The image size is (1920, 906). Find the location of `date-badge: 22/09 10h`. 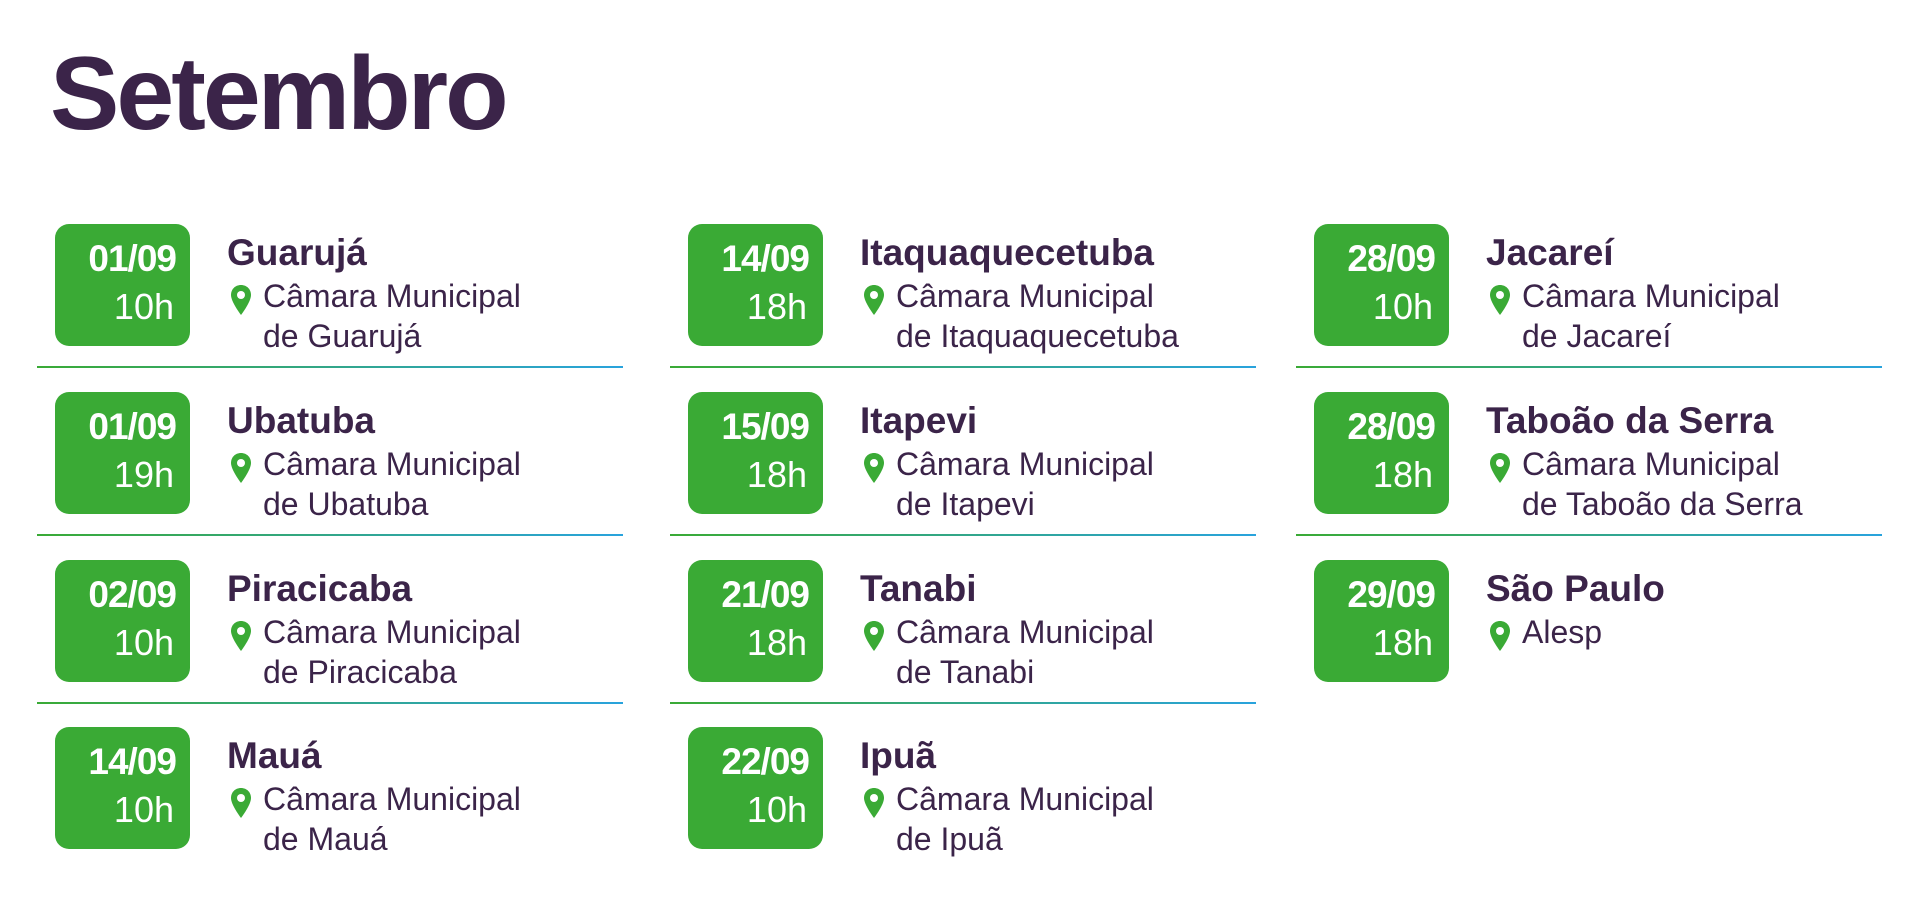

date-badge: 22/09 10h is located at coordinates (755, 788).